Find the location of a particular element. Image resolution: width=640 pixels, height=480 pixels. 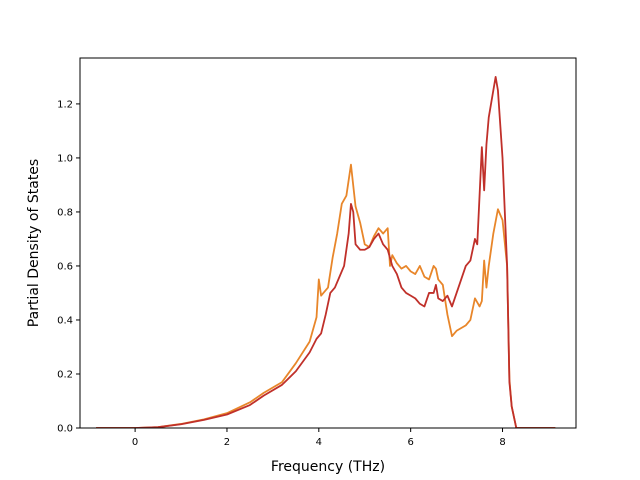

x-tick-label: 0 is located at coordinates (135, 442).